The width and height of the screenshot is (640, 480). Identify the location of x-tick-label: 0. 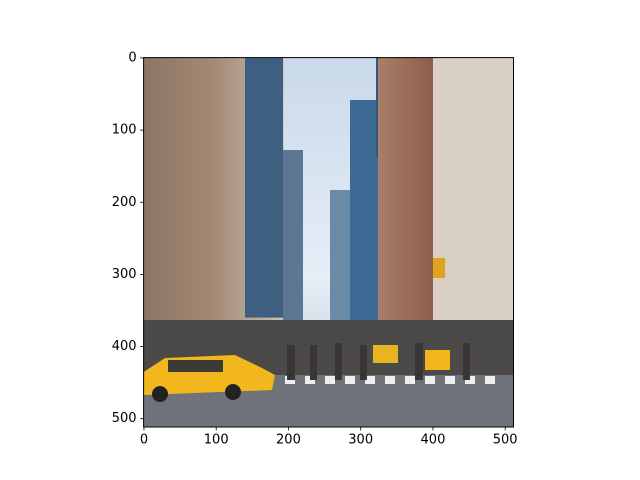
(144, 440).